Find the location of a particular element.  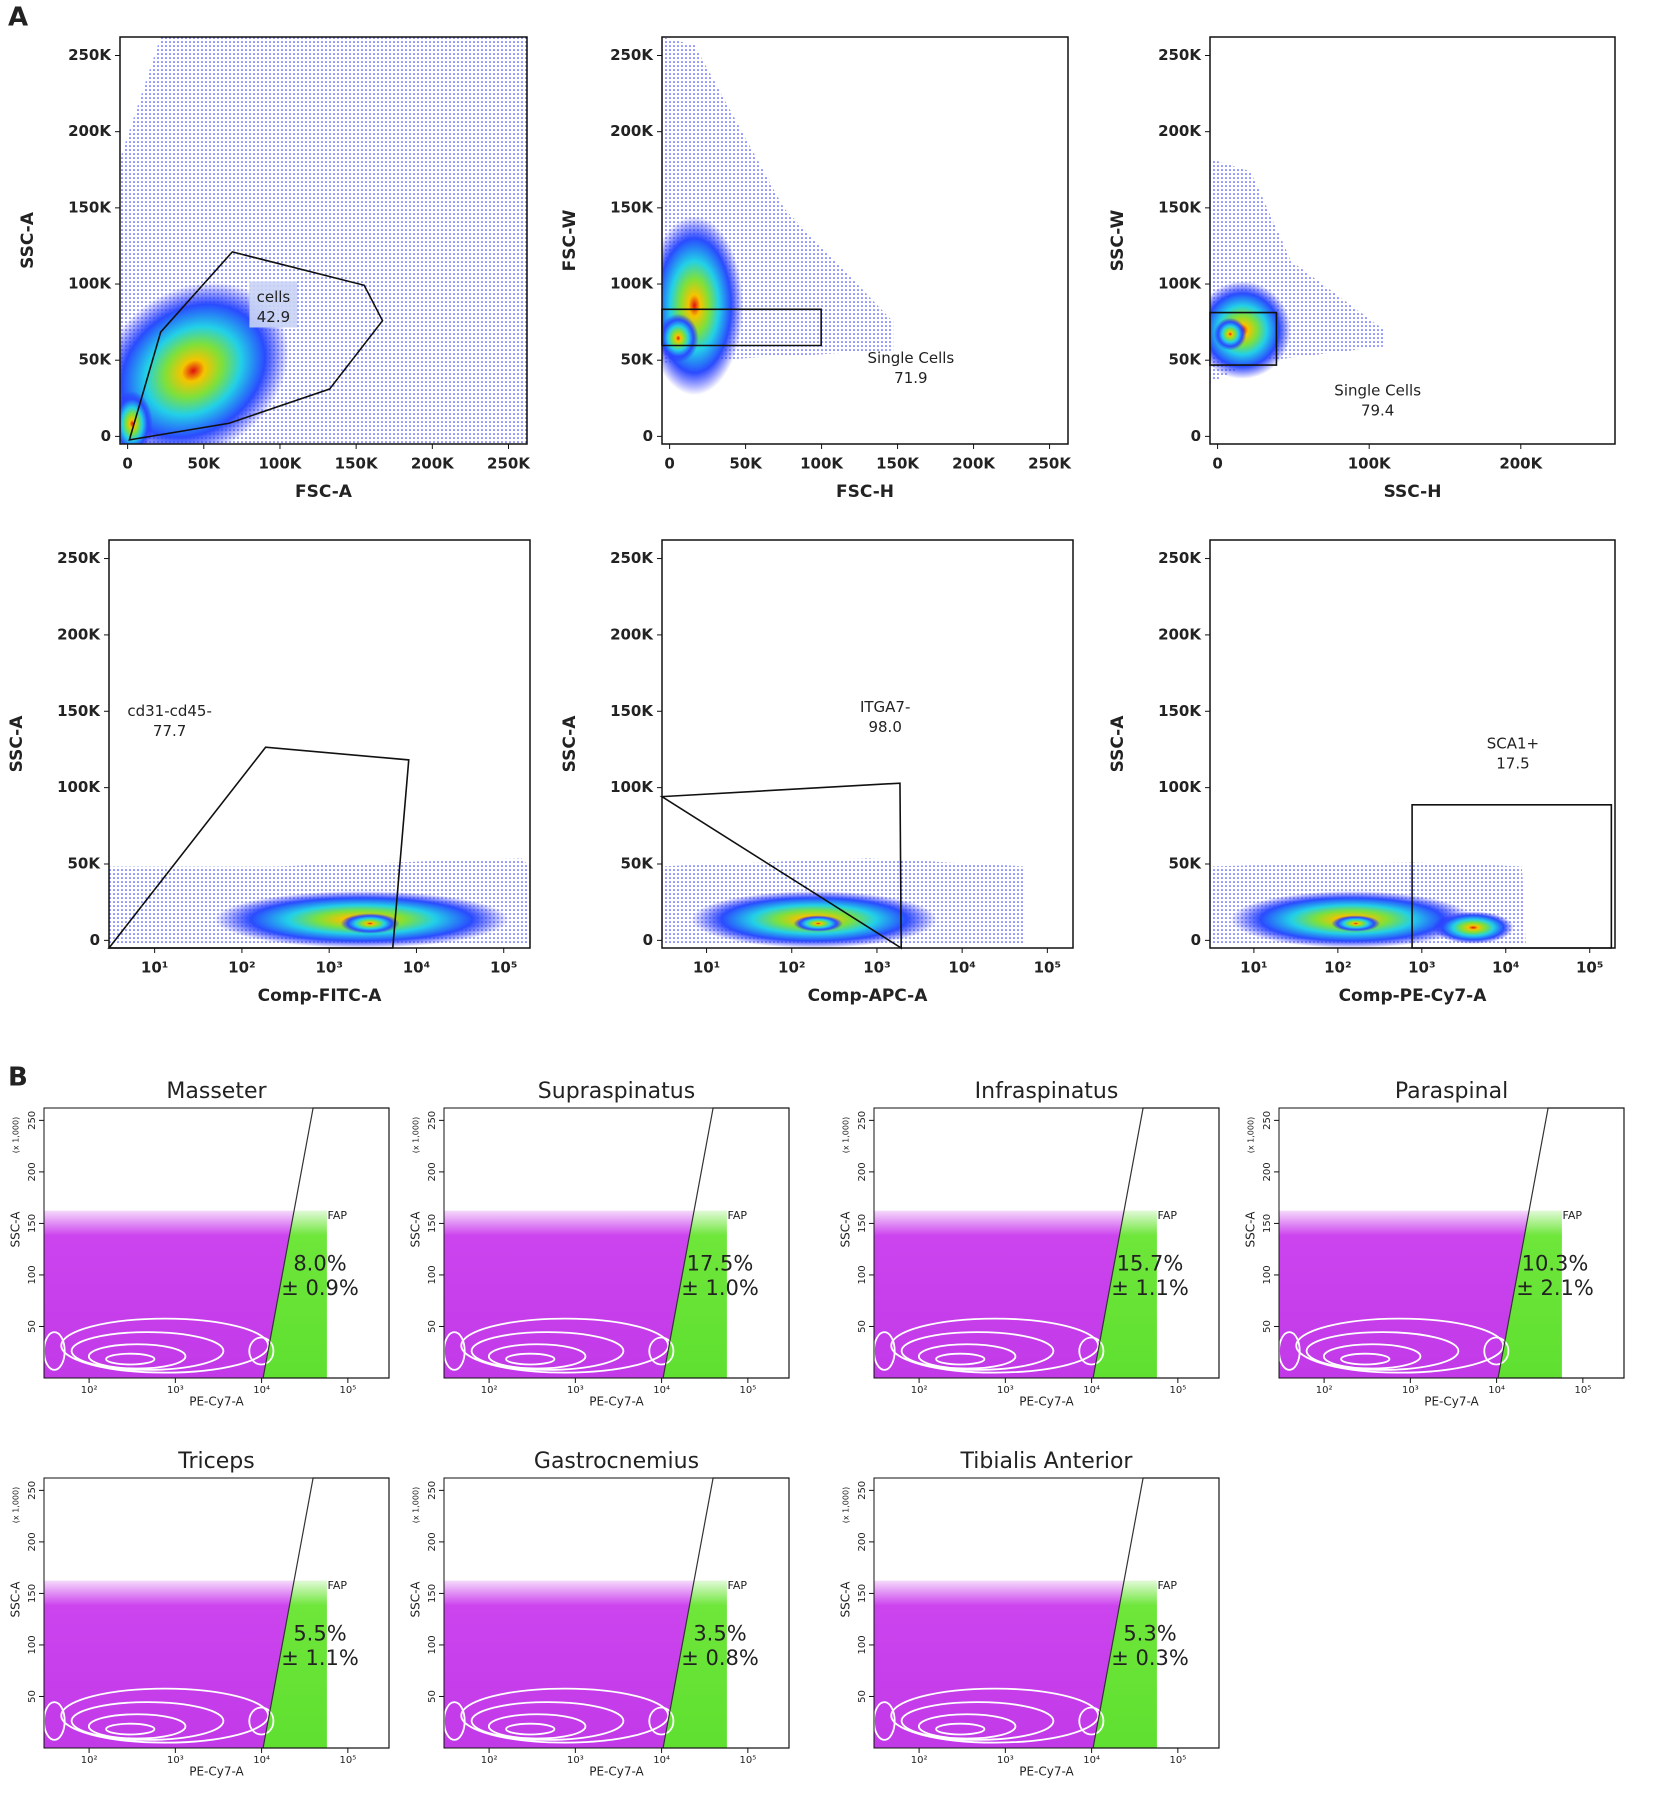

gate-name: SCA1+ is located at coordinates (1513, 744).